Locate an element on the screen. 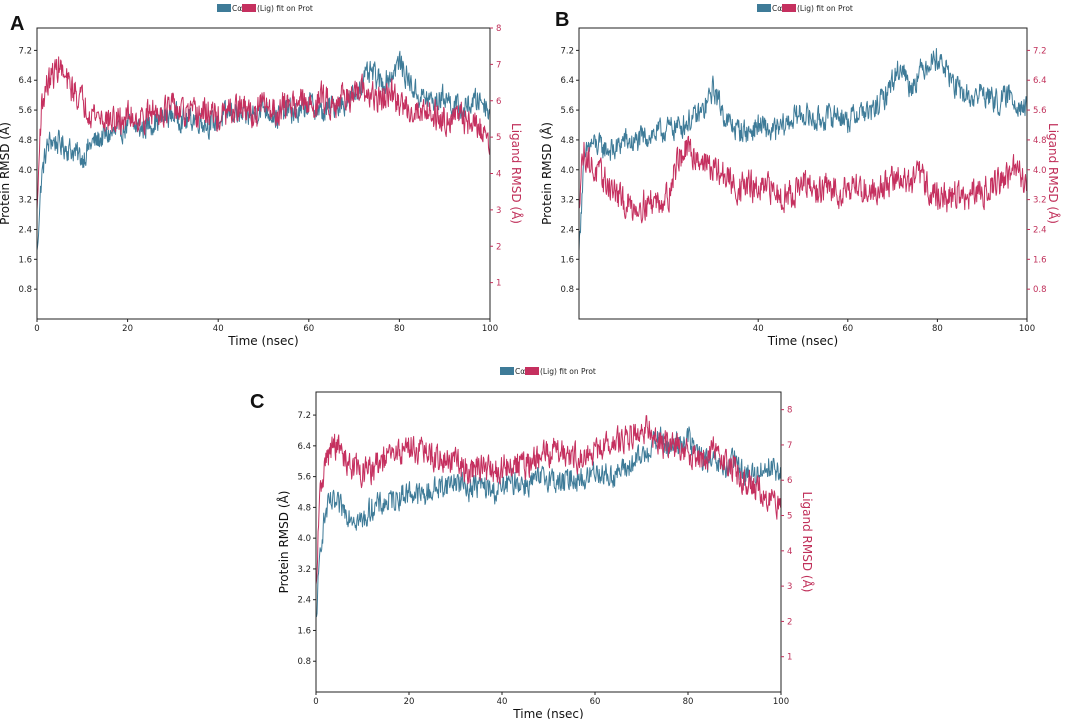 The height and width of the screenshot is (719, 1065). y-right-tick-label: 7.2 is located at coordinates (1040, 51).